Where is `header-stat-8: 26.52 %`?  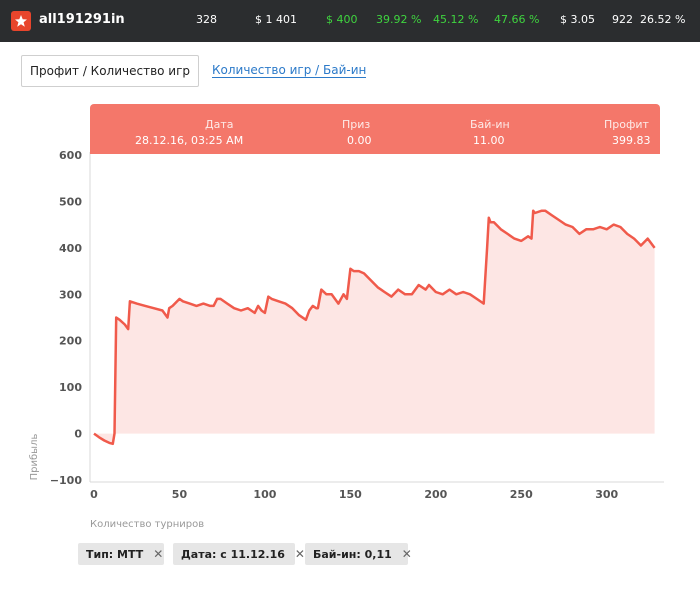 header-stat-8: 26.52 % is located at coordinates (663, 19).